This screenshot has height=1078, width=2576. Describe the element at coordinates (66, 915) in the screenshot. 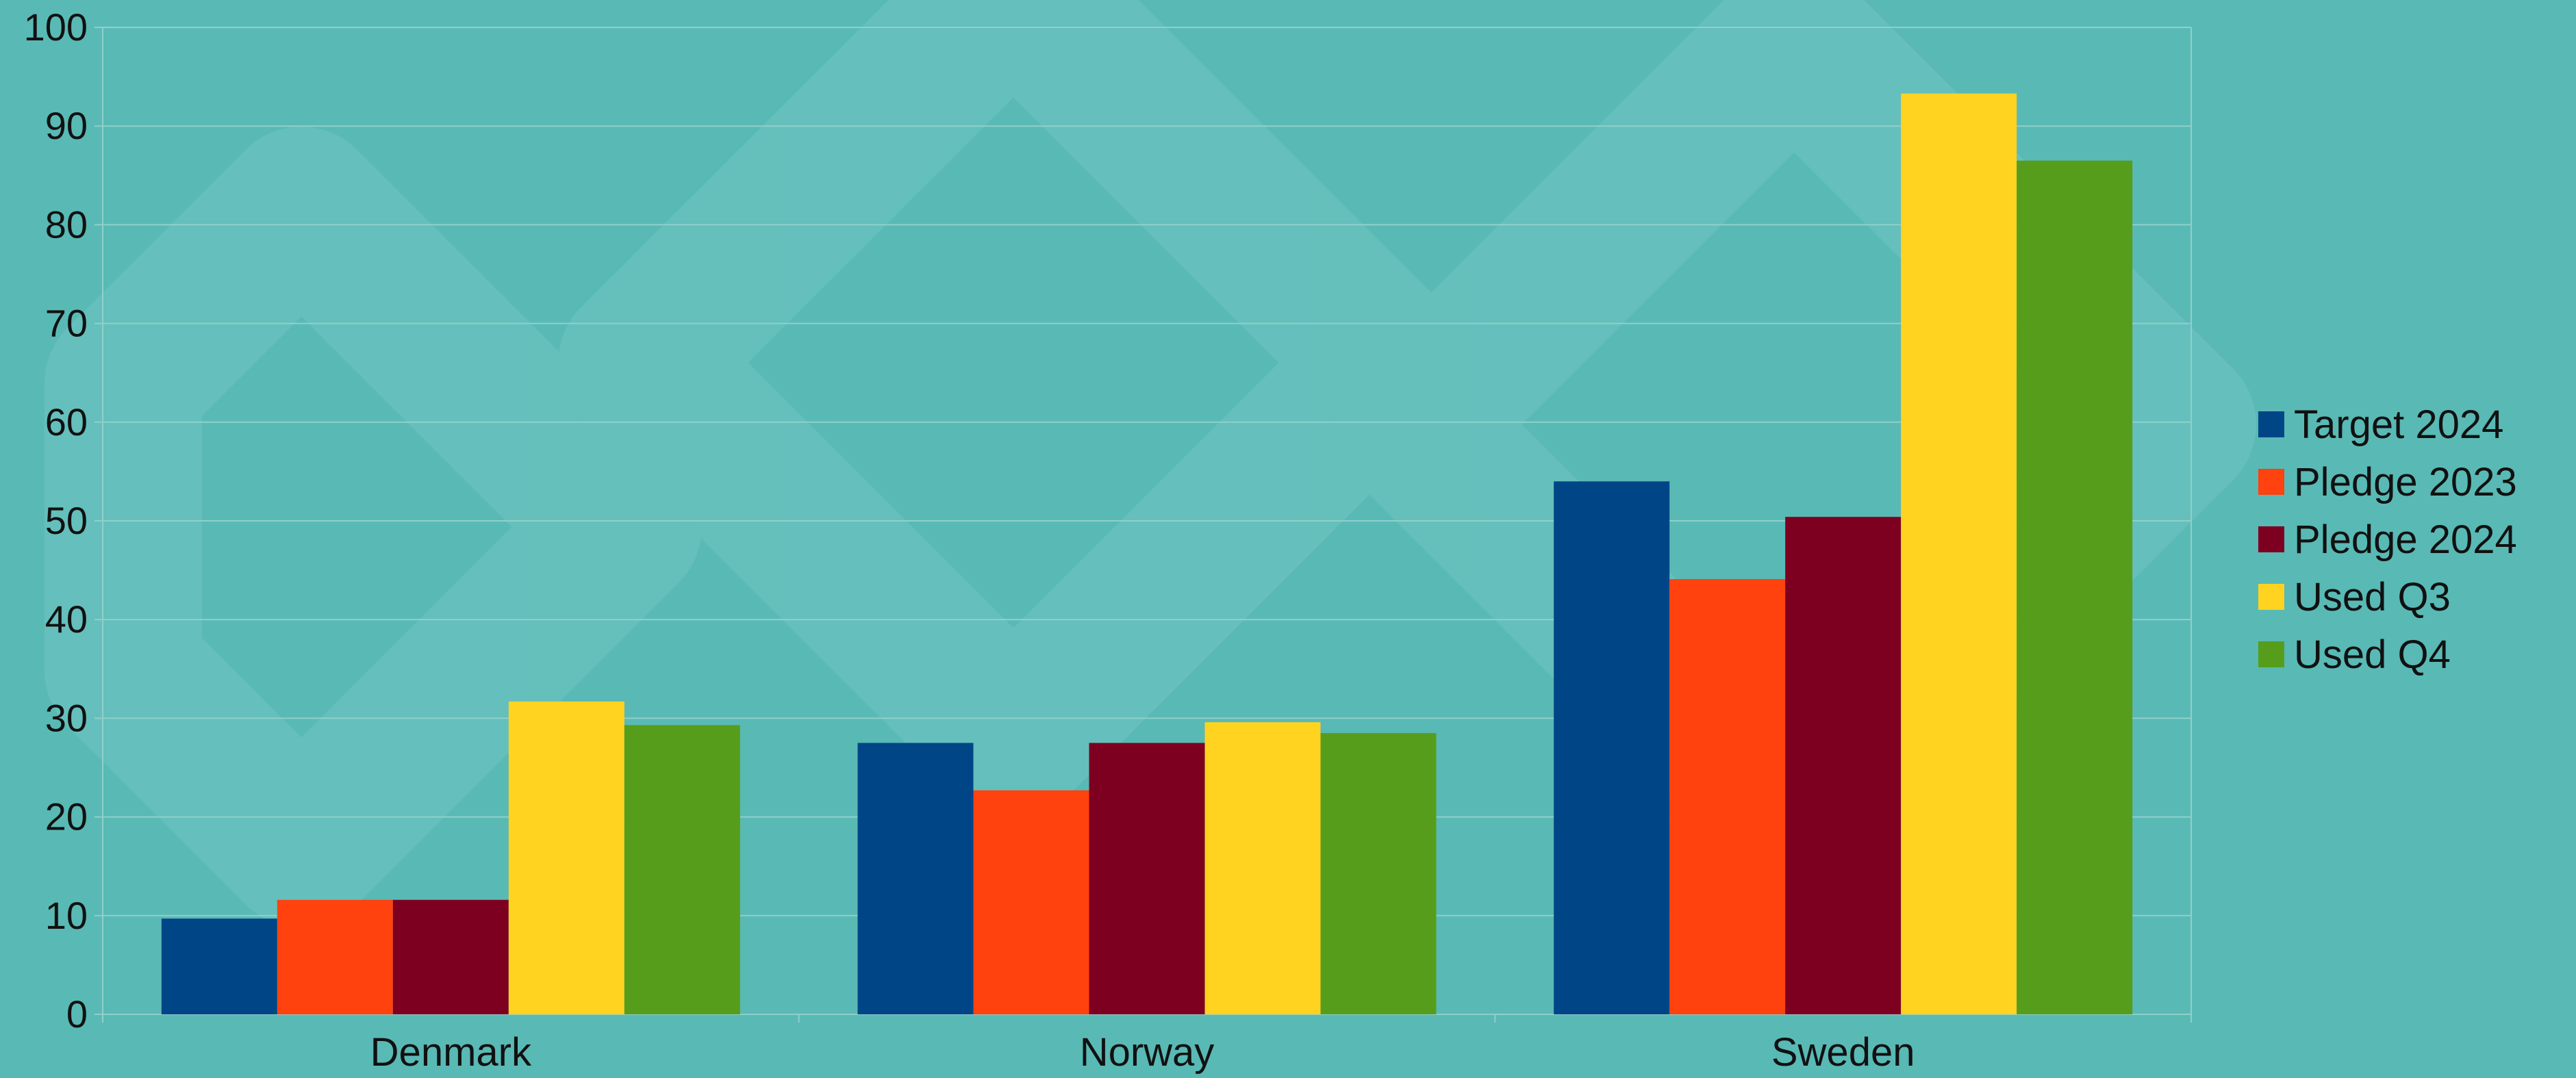

I see `y-tick-label: 10` at that location.